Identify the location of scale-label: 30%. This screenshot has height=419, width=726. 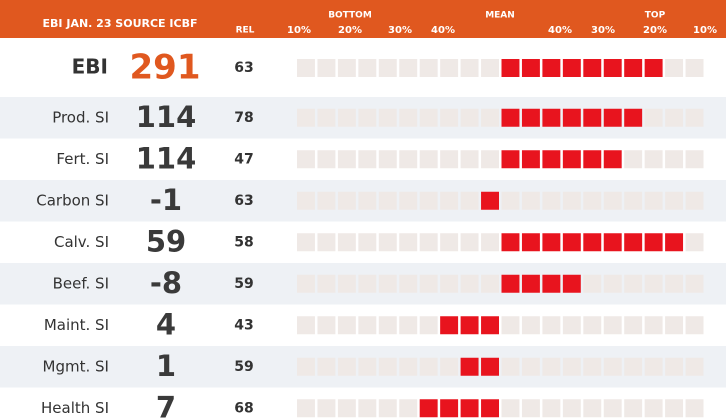
(400, 30).